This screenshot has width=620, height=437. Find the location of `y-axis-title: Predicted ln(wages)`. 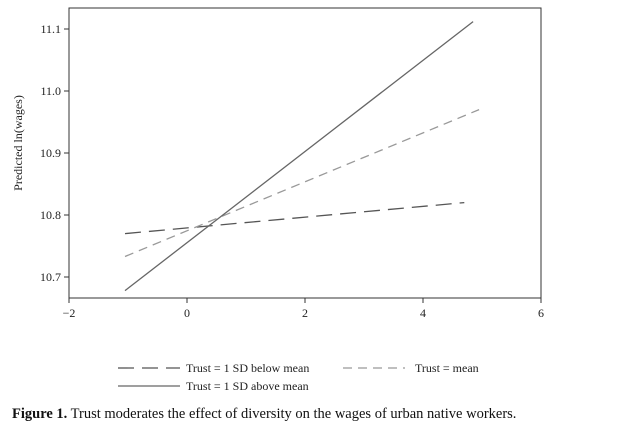

y-axis-title: Predicted ln(wages) is located at coordinates (18, 143).